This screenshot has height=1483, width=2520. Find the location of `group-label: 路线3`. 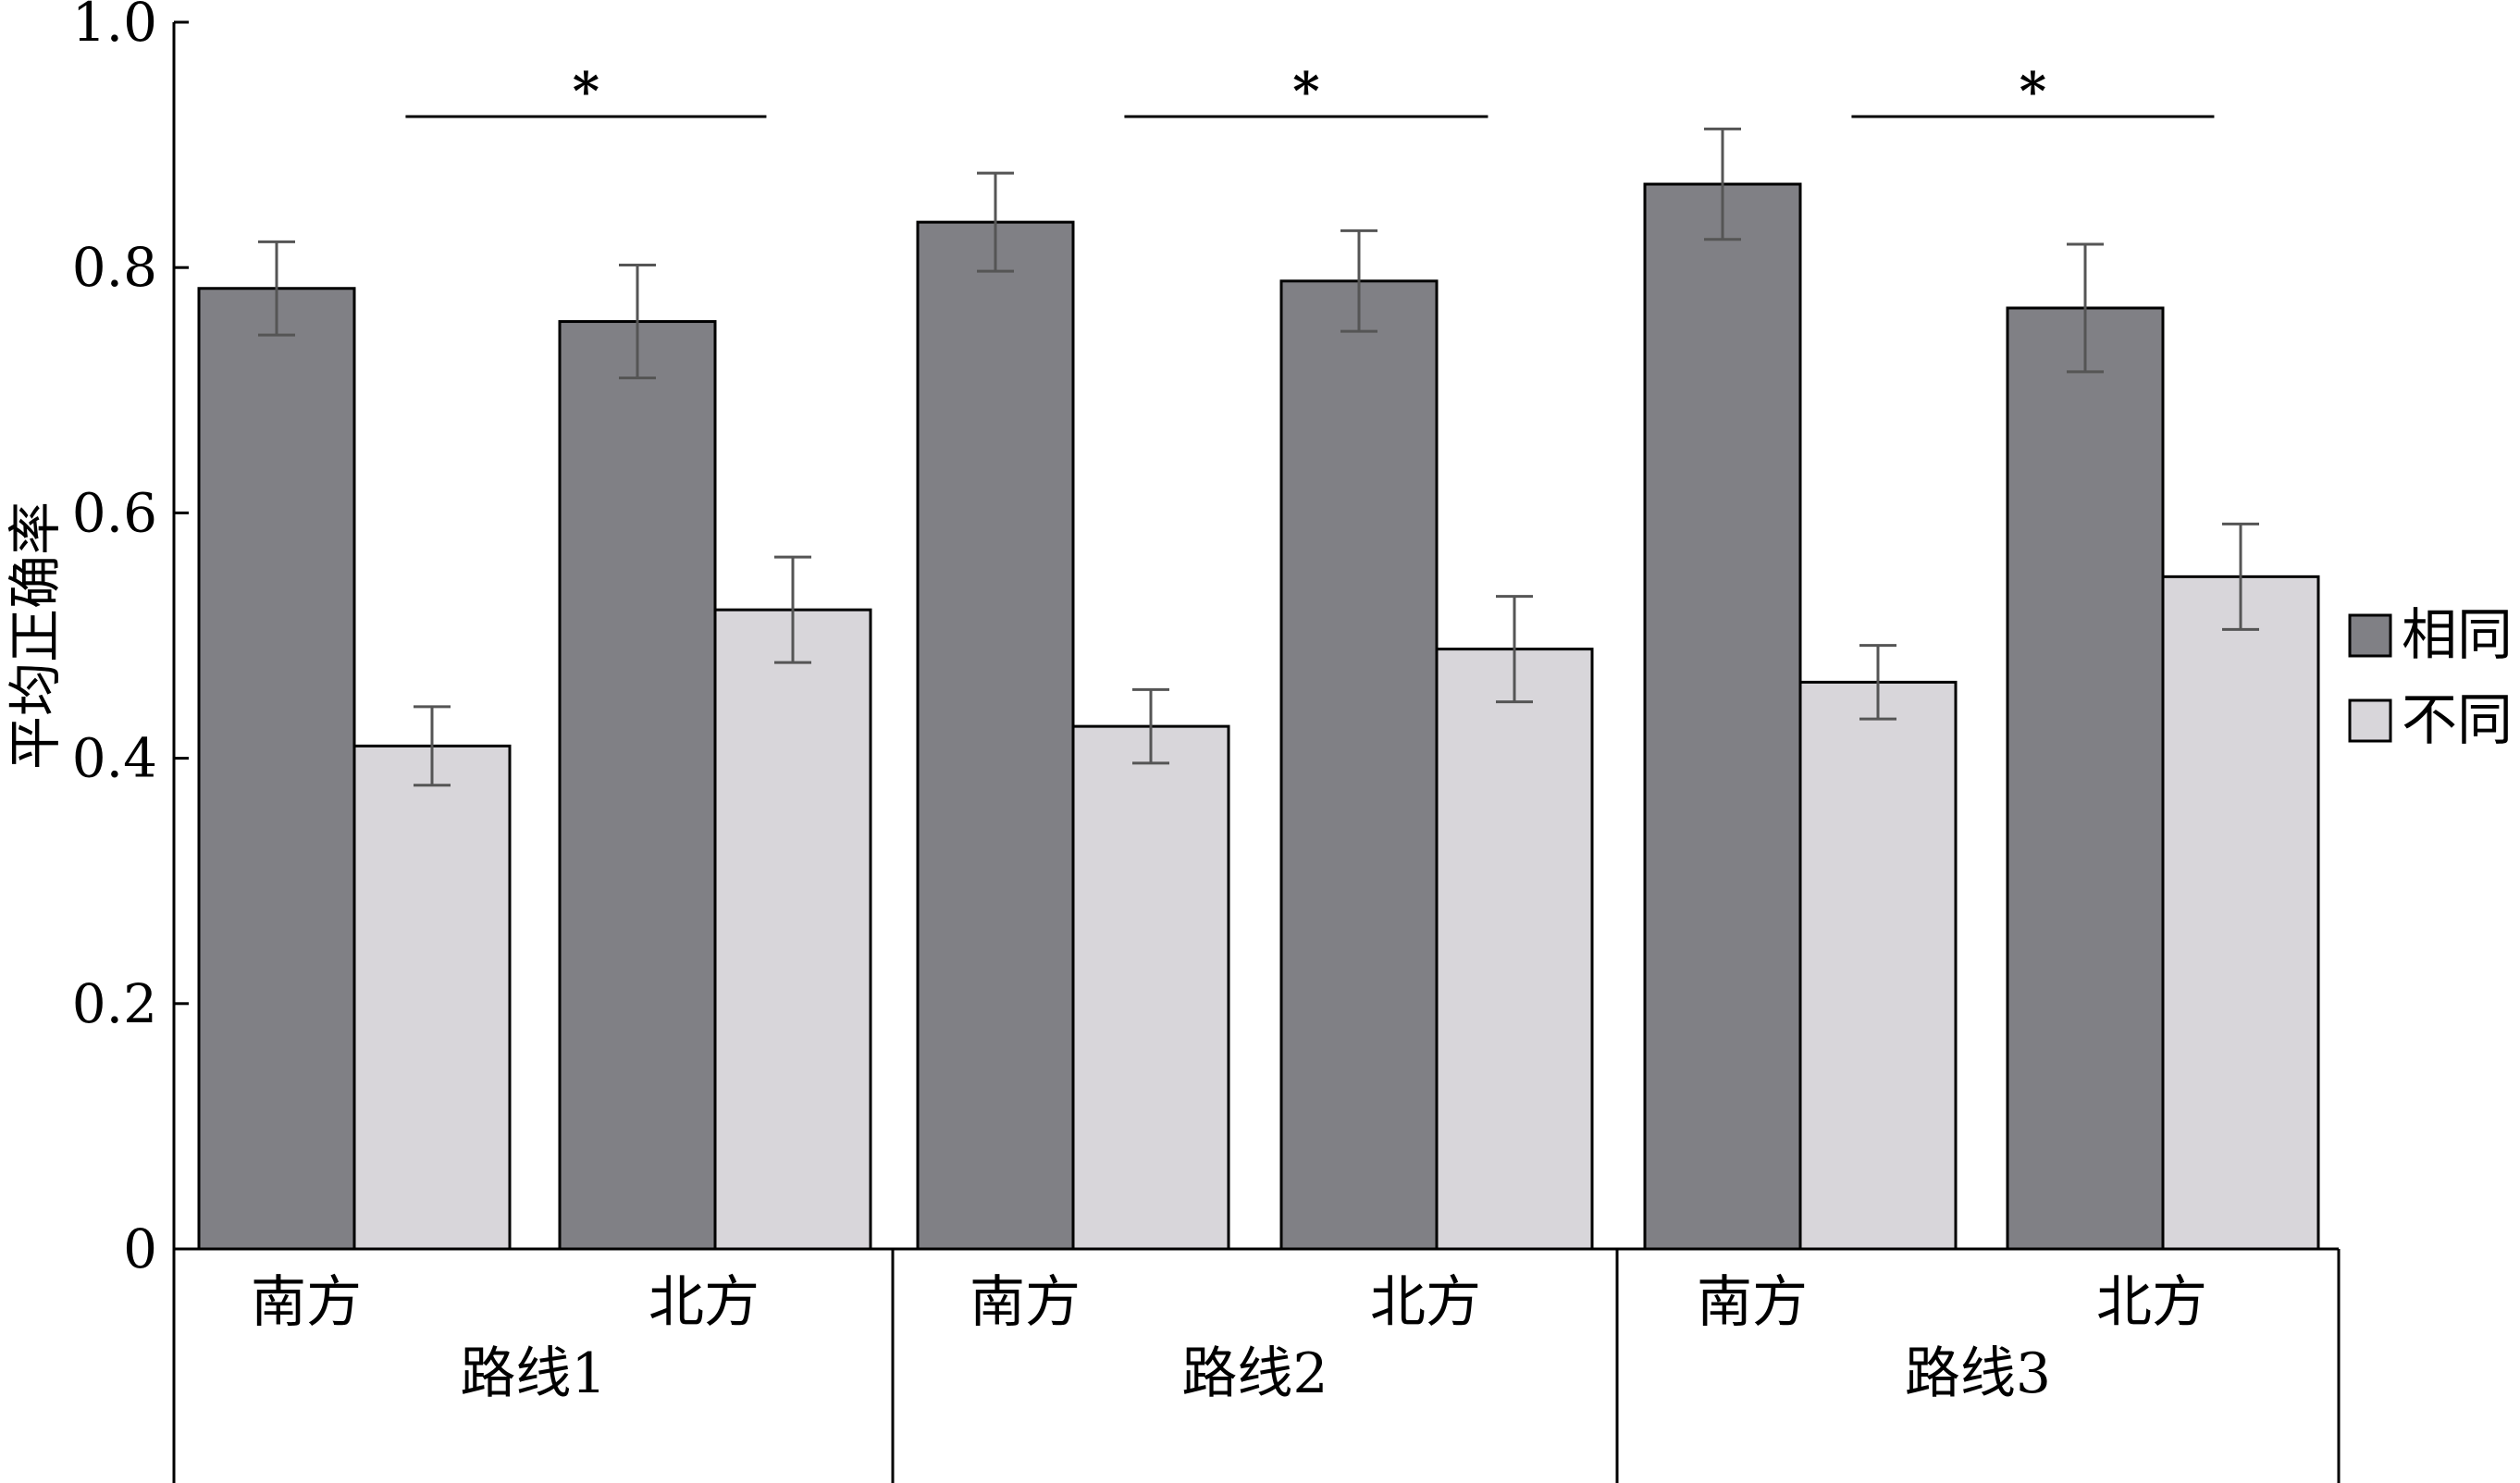

group-label: 路线3 is located at coordinates (1978, 1373).